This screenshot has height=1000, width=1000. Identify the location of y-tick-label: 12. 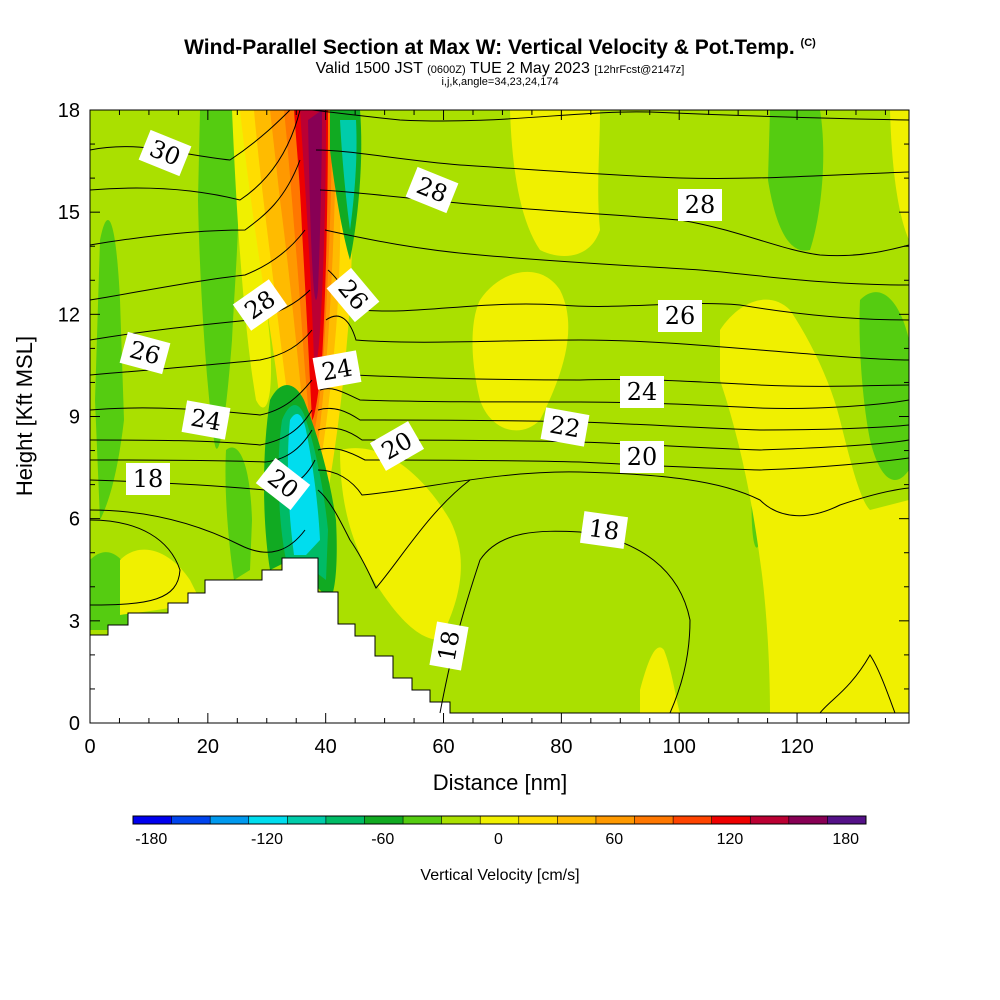
(69, 315).